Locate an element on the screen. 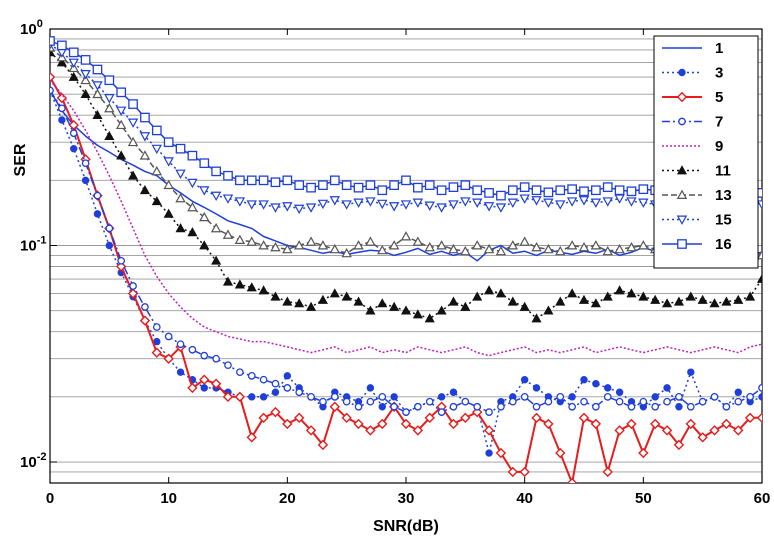  legend-label: 15 is located at coordinates (723, 220).